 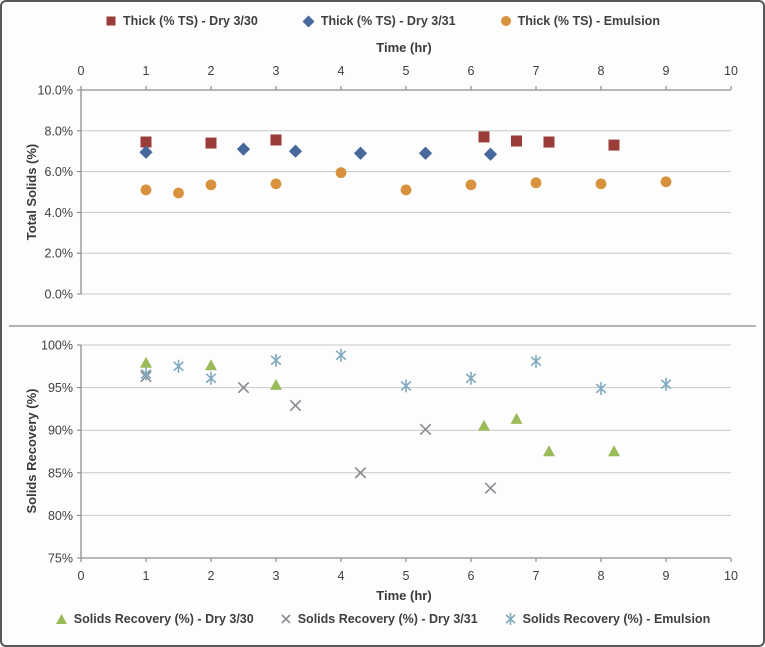 What do you see at coordinates (588, 21) in the screenshot?
I see `legend-label: Thick (% TS) - Emulsion` at bounding box center [588, 21].